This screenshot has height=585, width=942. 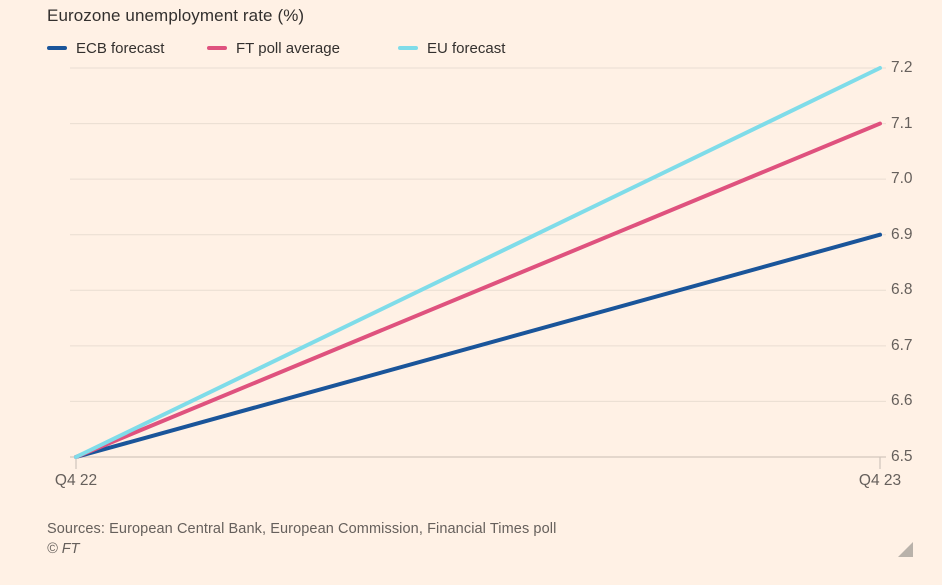 I want to click on y-axis-tick-label: 6.5, so click(x=902, y=456).